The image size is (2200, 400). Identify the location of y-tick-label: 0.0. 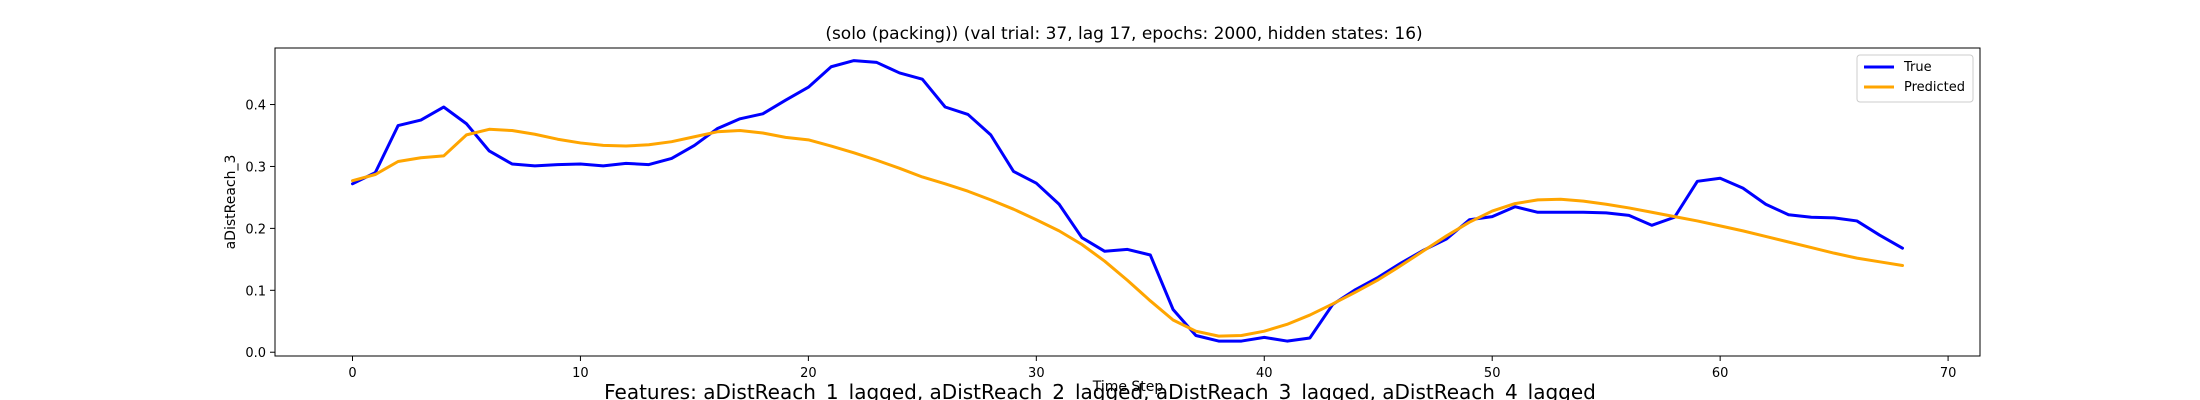
(255, 353).